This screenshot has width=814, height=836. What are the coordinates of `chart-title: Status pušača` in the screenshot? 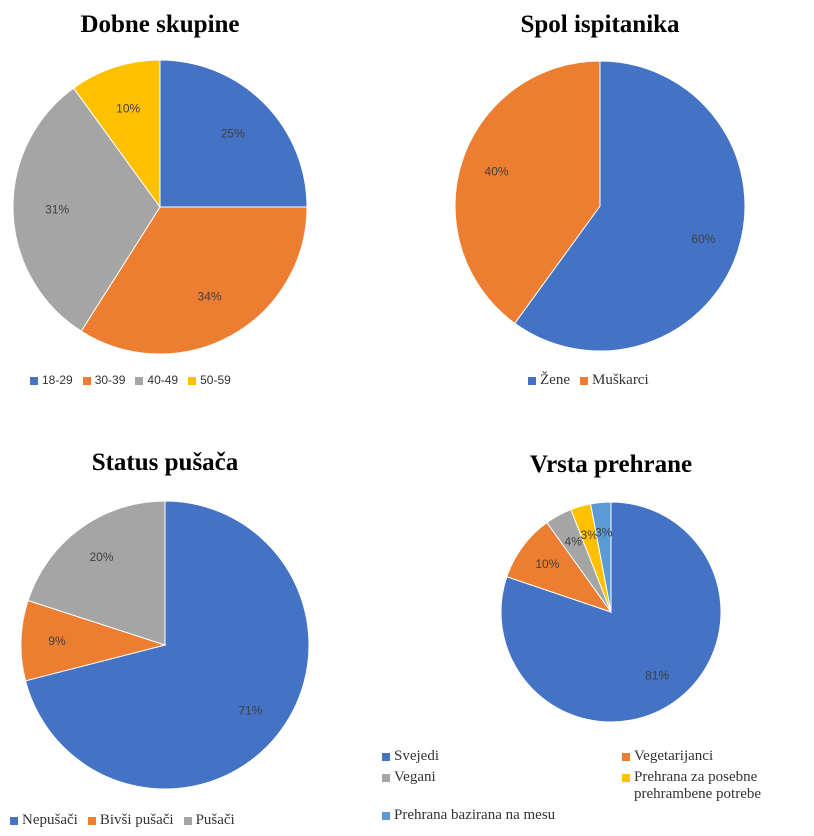 It's located at (165, 462).